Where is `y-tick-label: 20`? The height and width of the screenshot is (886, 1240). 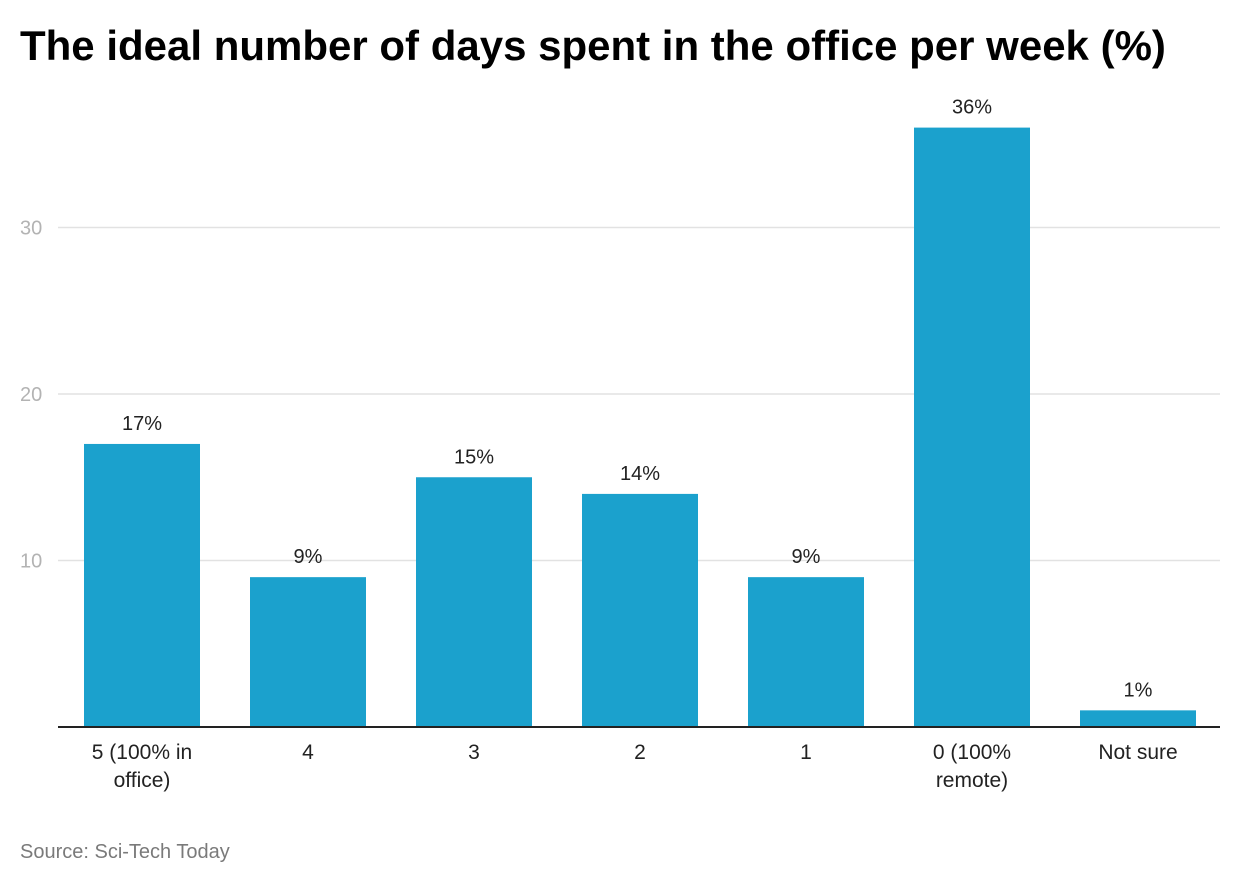
y-tick-label: 20 is located at coordinates (31, 395).